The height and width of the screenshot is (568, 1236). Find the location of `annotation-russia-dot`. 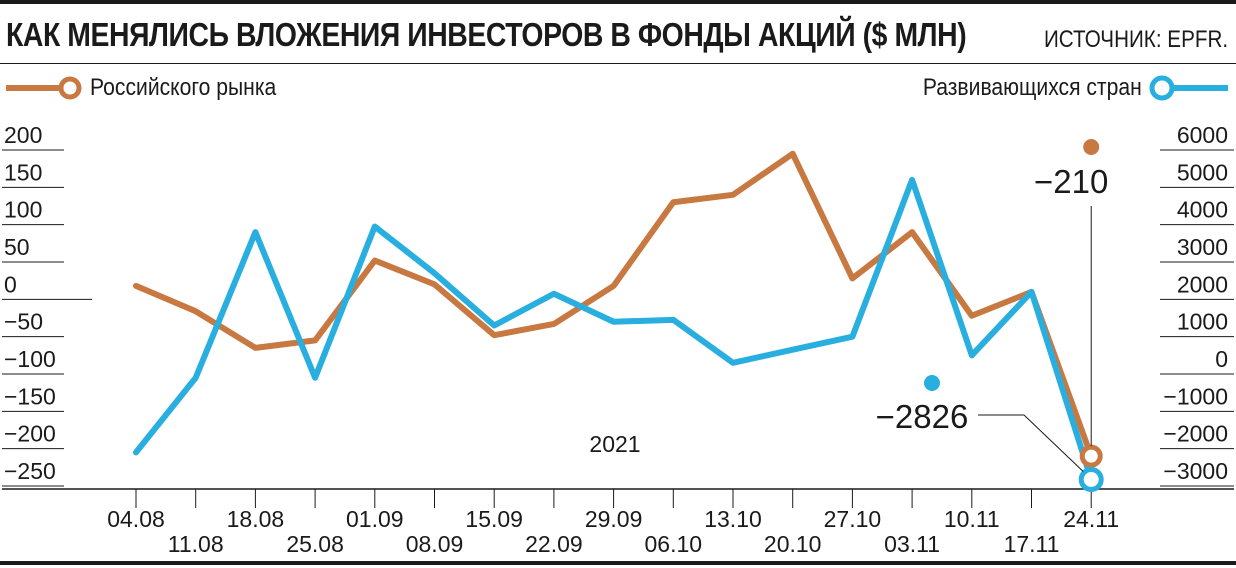

annotation-russia-dot is located at coordinates (1091, 147).